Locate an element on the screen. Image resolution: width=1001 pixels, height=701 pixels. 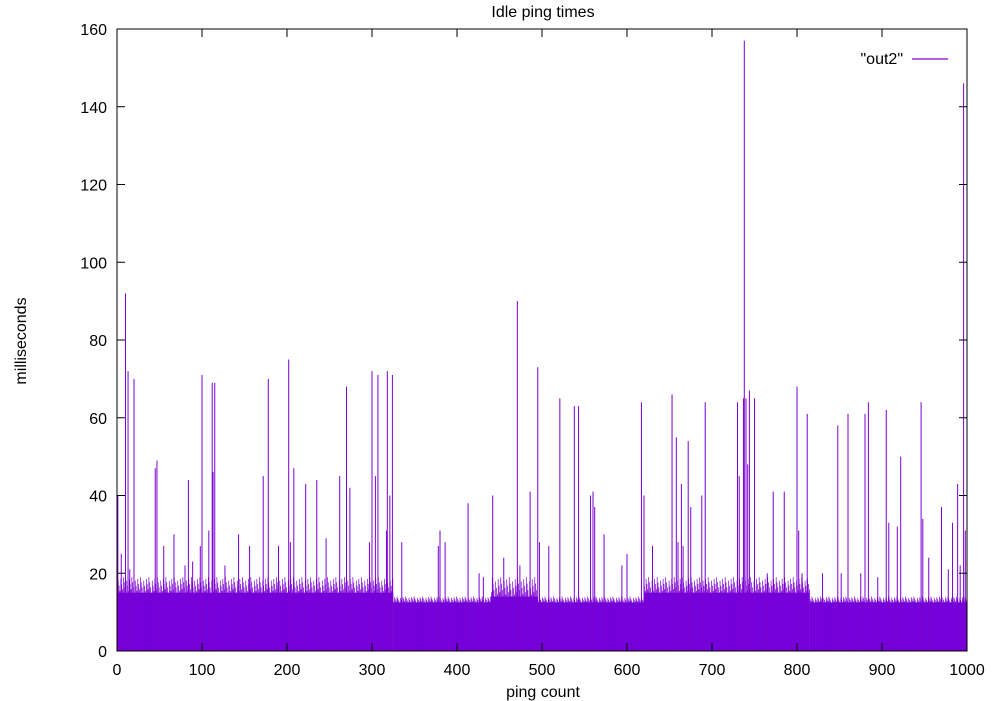
y-tick-label-140: 140 is located at coordinates (93, 108).